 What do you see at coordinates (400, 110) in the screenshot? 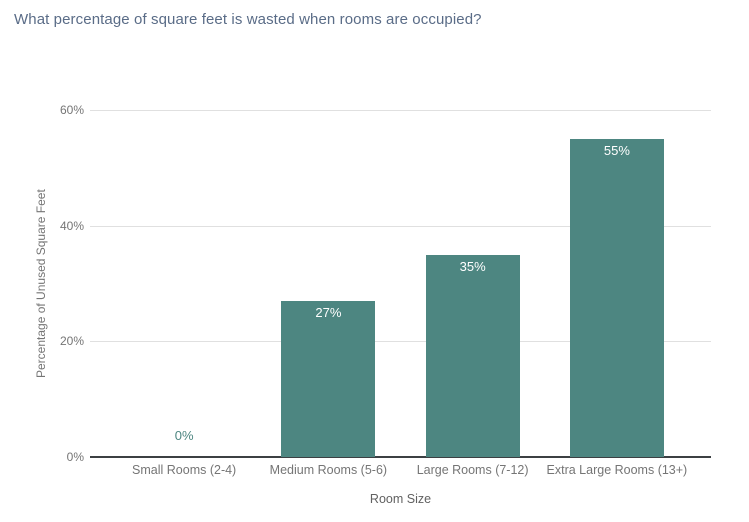
I see `gridline-60%` at bounding box center [400, 110].